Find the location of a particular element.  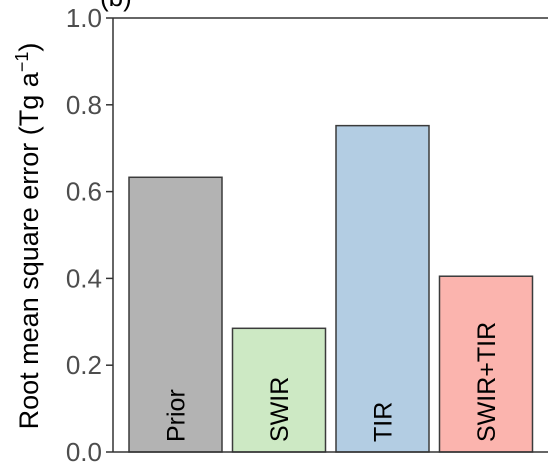

y-axis: 0.0 0.2 0.4 0.6 0.8 1.0 is located at coordinates (89, 235).